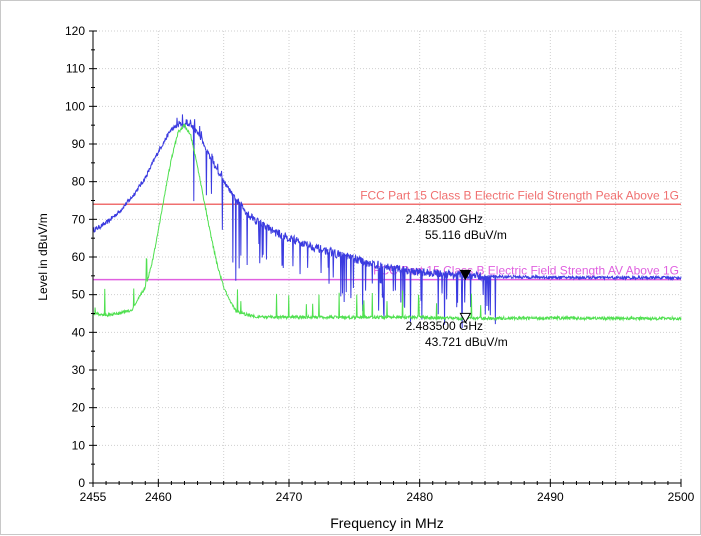  Describe the element at coordinates (289, 497) in the screenshot. I see `x-tick-label: 2470` at that location.